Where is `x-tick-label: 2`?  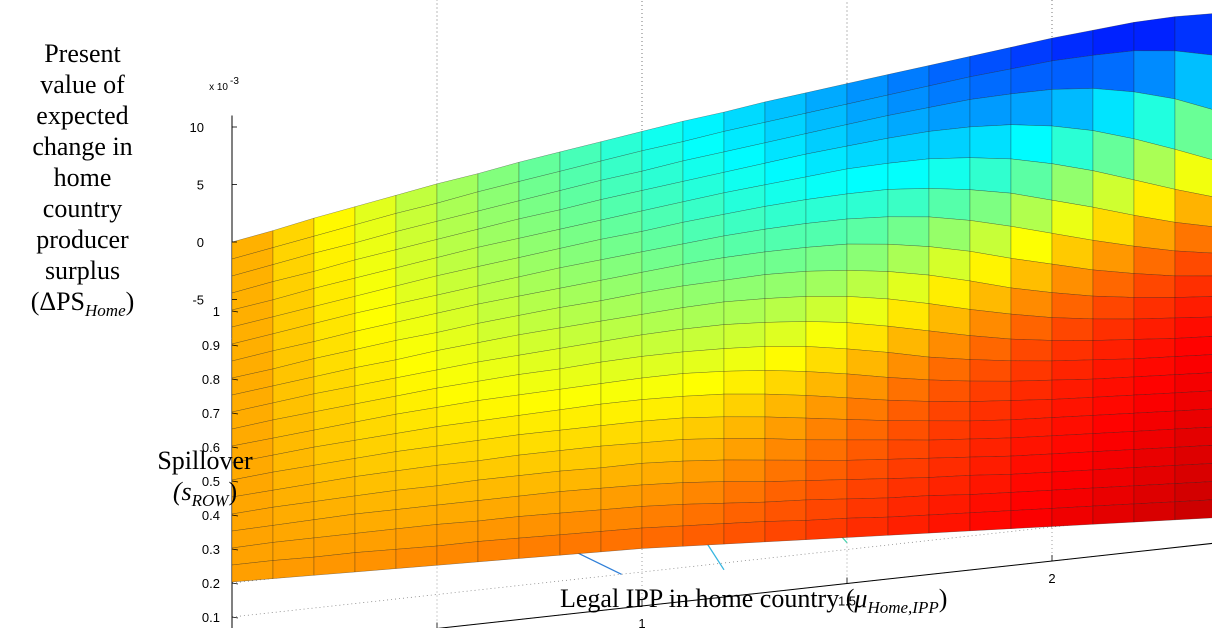 x-tick-label: 2 is located at coordinates (1051, 578).